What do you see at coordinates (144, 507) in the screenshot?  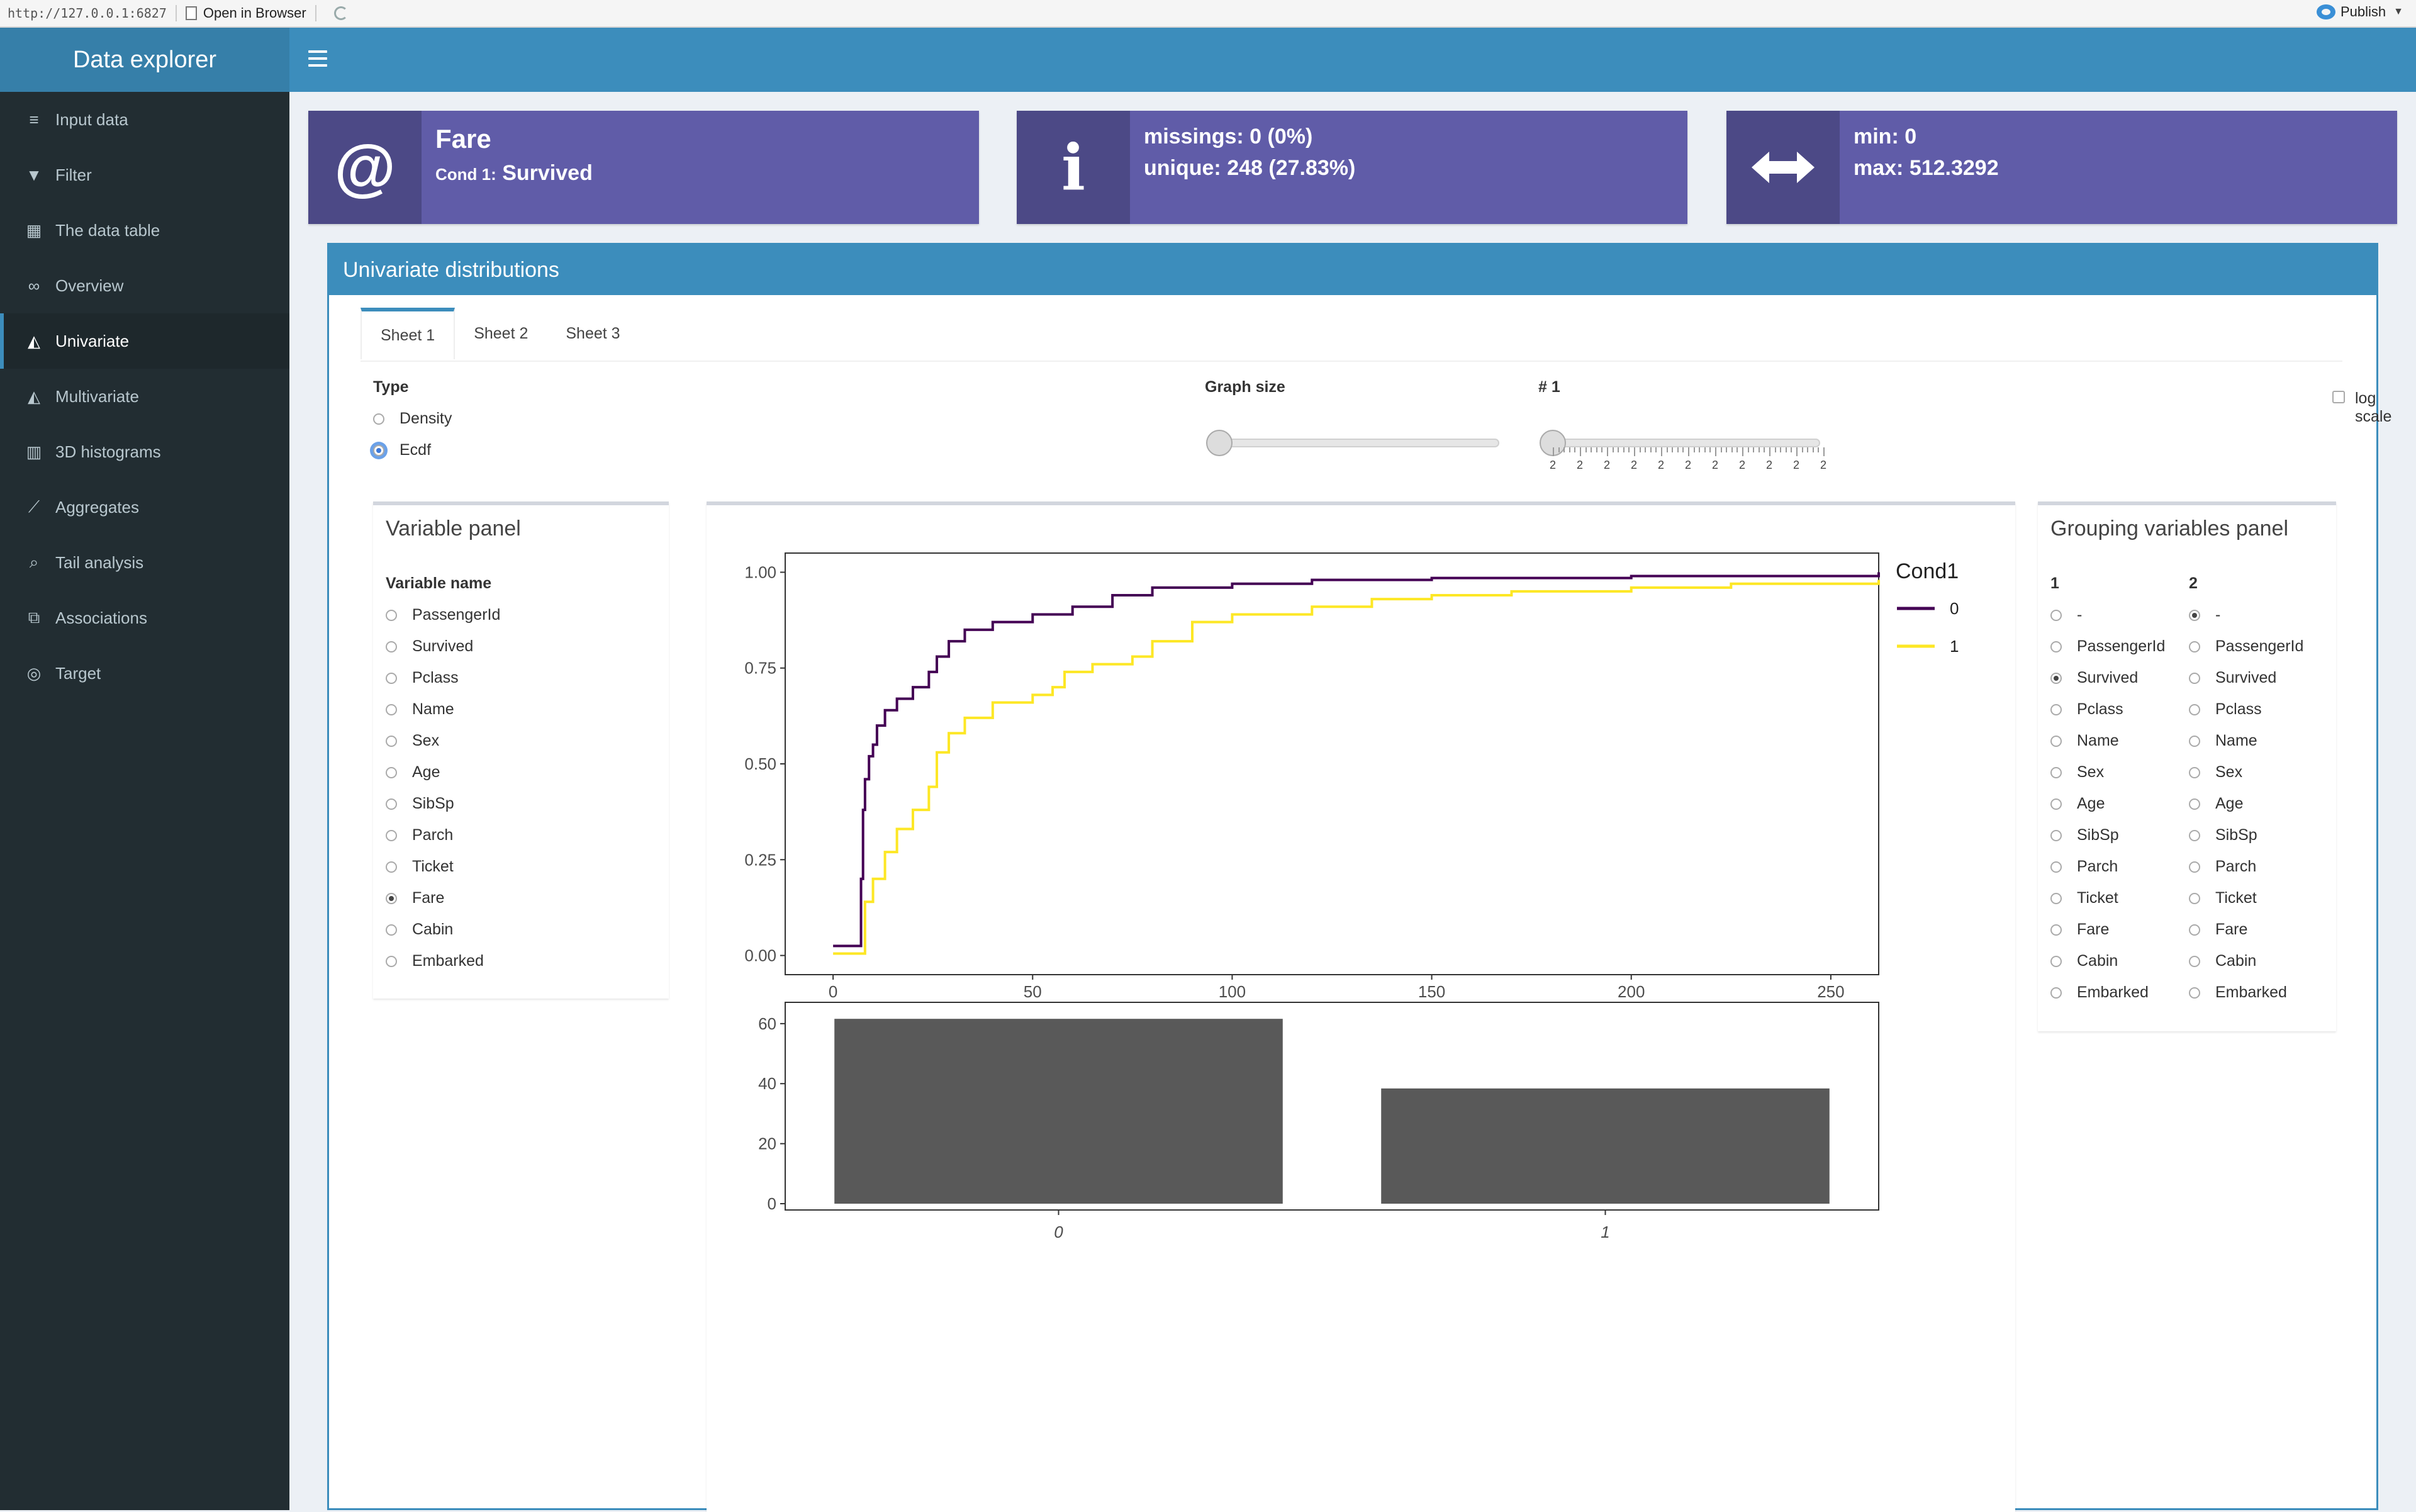 I see `sidebar-item-aggregates: ⟋ Aggregates` at bounding box center [144, 507].